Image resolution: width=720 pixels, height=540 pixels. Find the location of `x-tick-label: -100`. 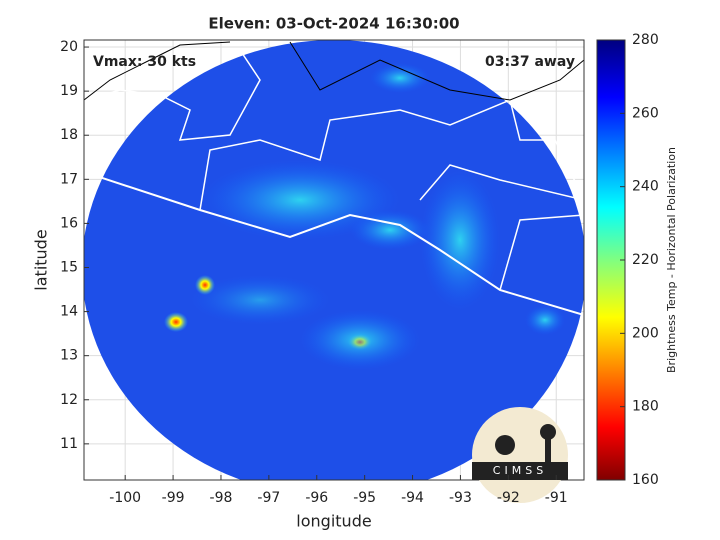

x-tick-label: -100 is located at coordinates (125, 498).